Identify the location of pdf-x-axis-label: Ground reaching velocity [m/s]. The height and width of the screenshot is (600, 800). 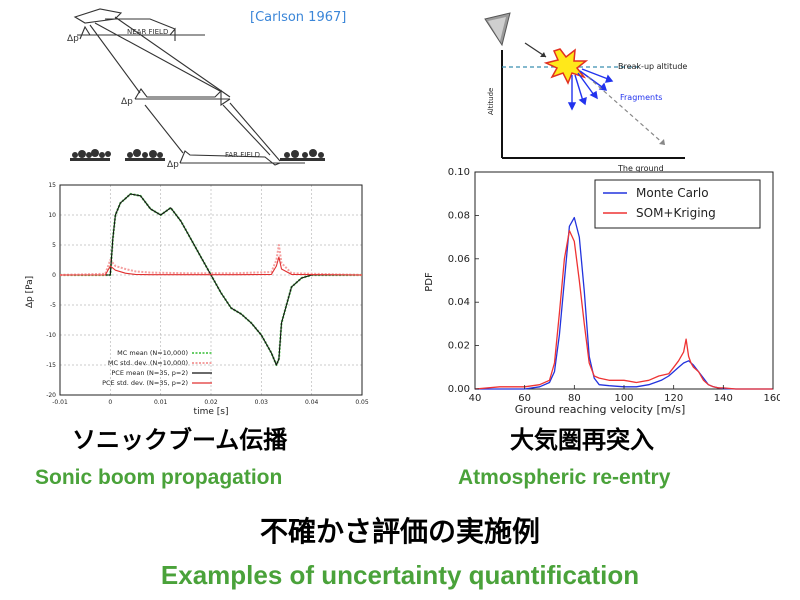
(600, 409).